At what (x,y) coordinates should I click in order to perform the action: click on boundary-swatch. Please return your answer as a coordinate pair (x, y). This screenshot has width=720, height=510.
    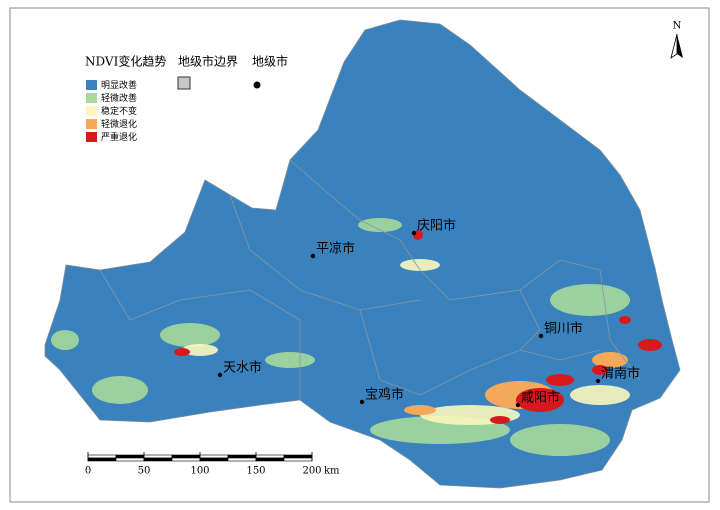
    Looking at the image, I should click on (184, 83).